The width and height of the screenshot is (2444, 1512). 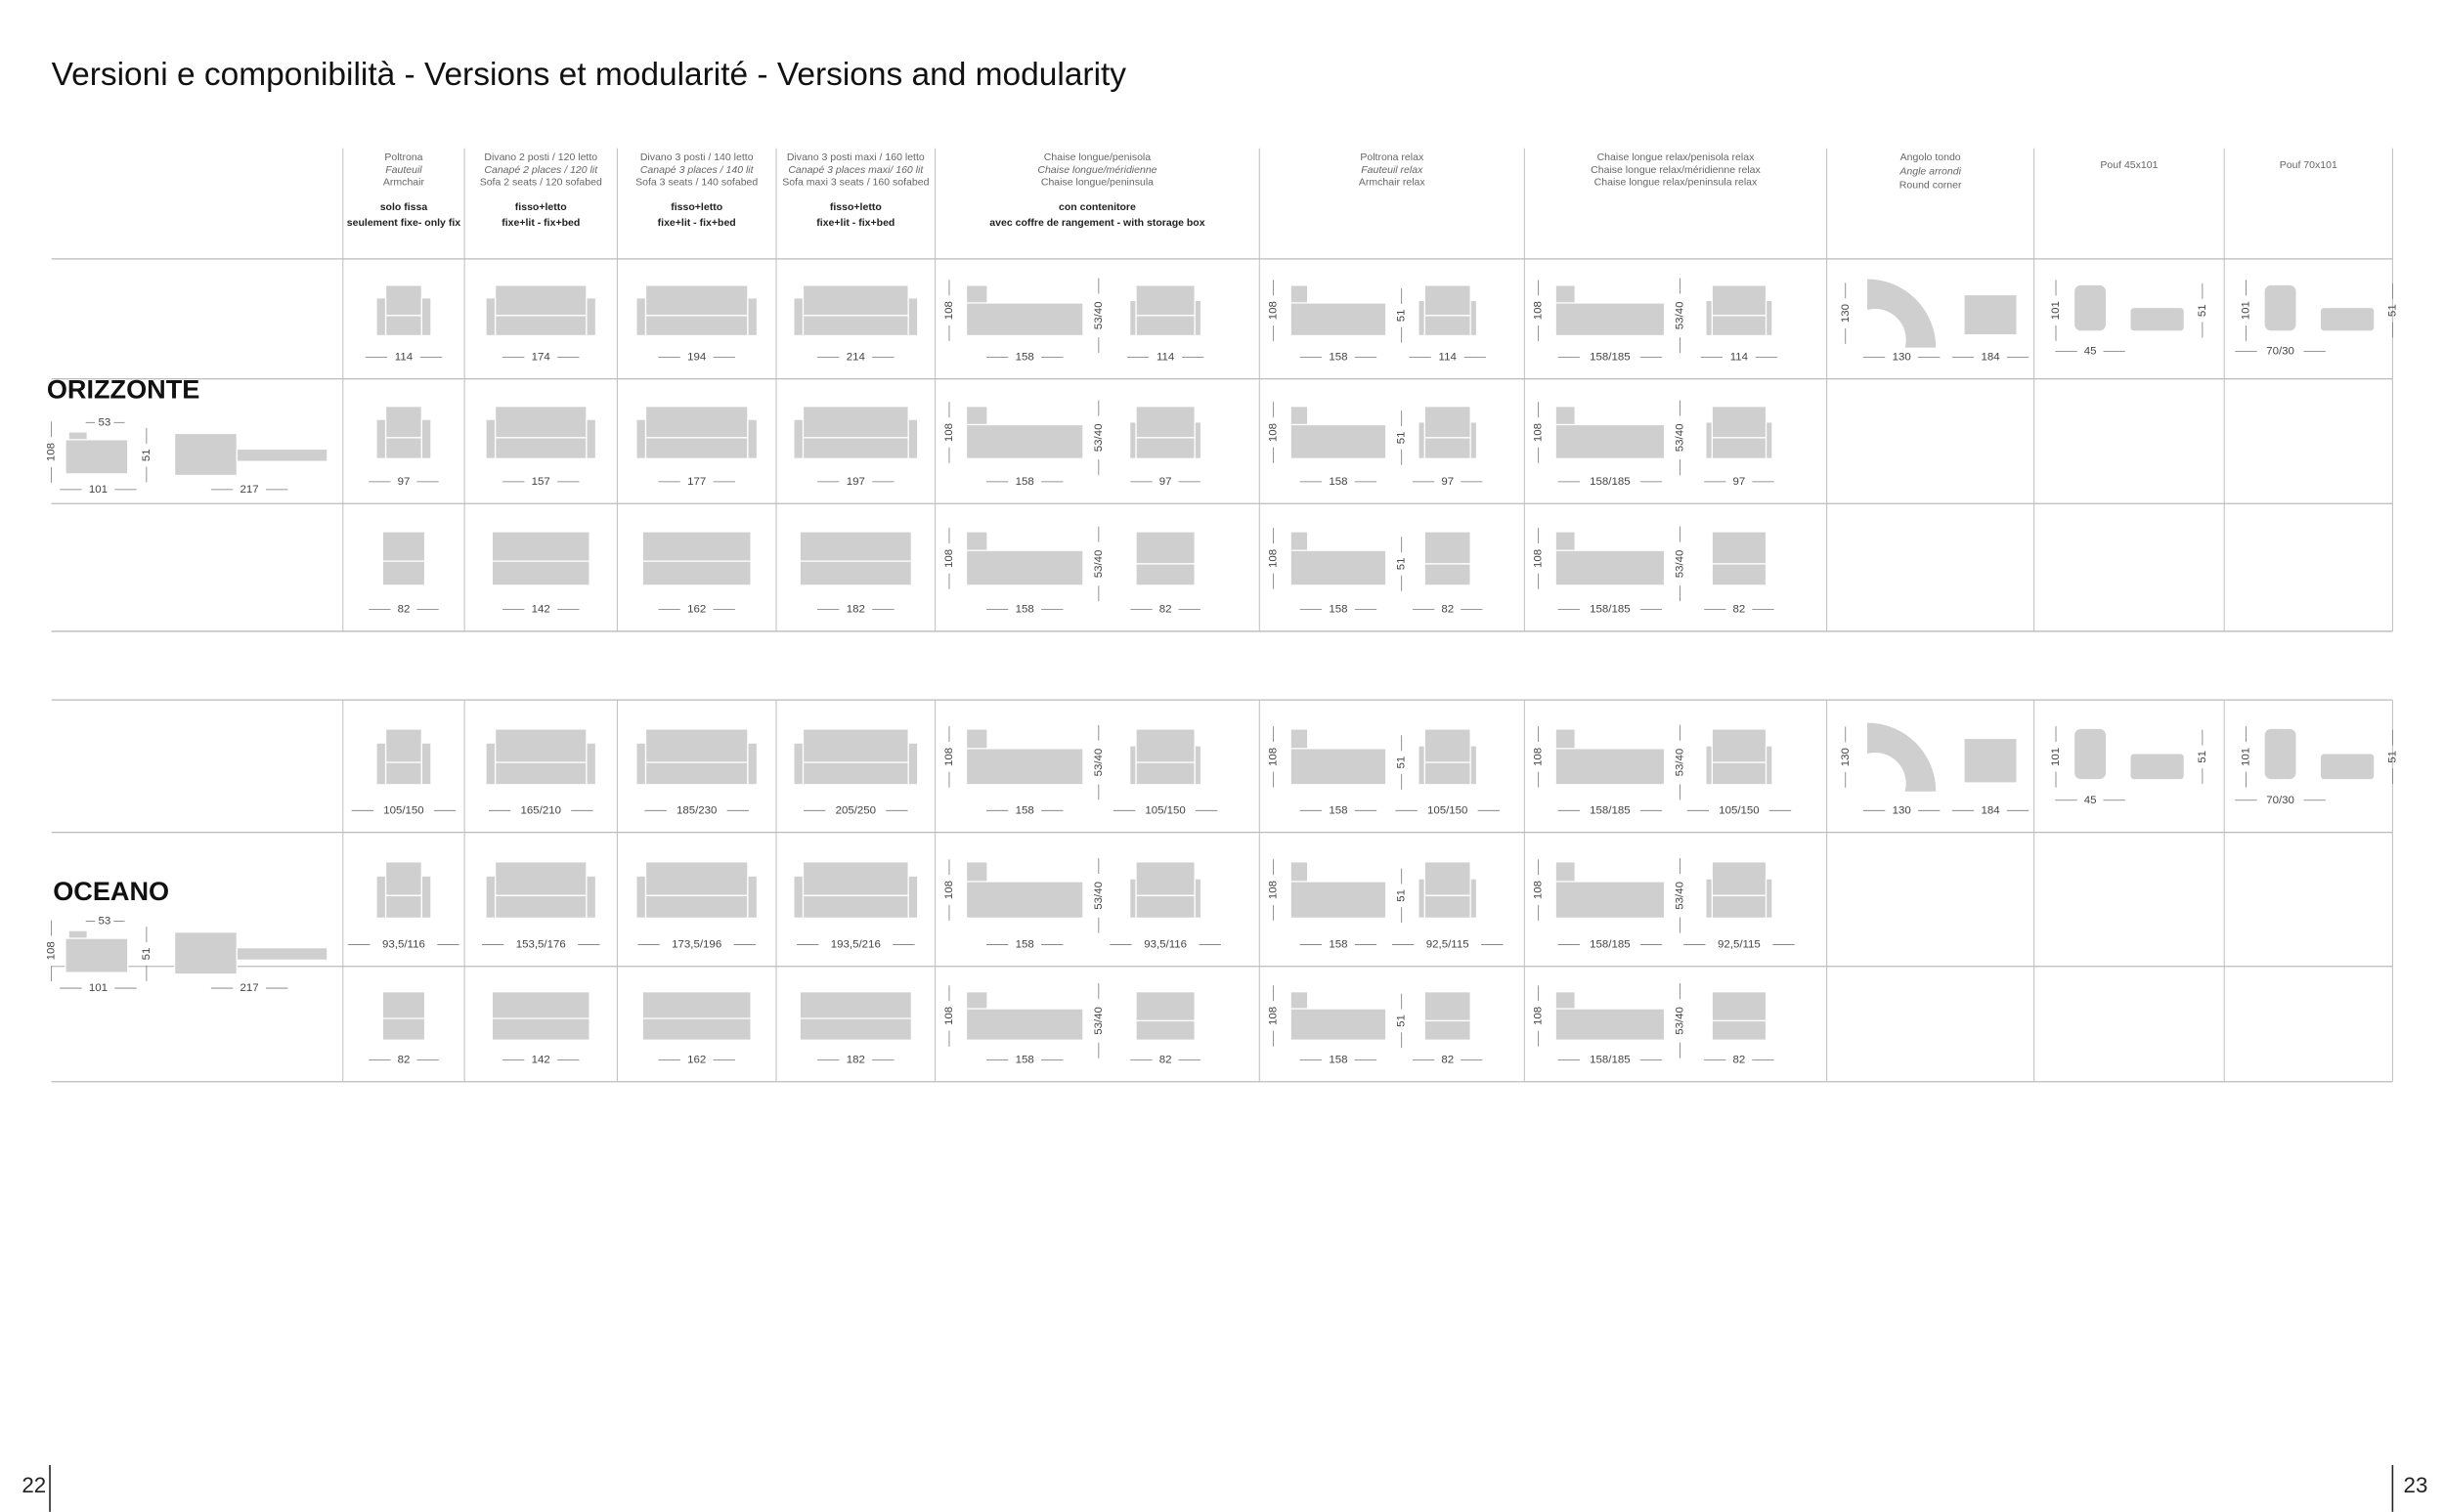 I want to click on dimension: 193,5/216, so click(x=856, y=944).